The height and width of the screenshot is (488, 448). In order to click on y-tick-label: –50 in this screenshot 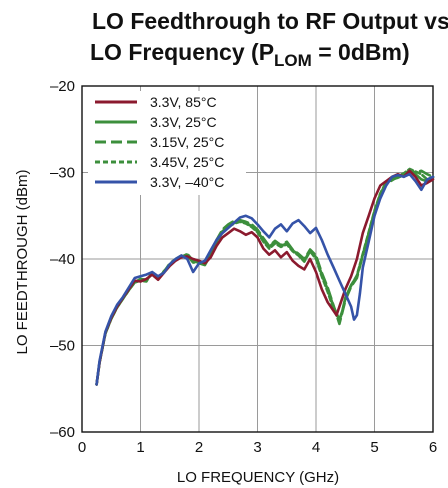, I will do `click(62, 346)`.